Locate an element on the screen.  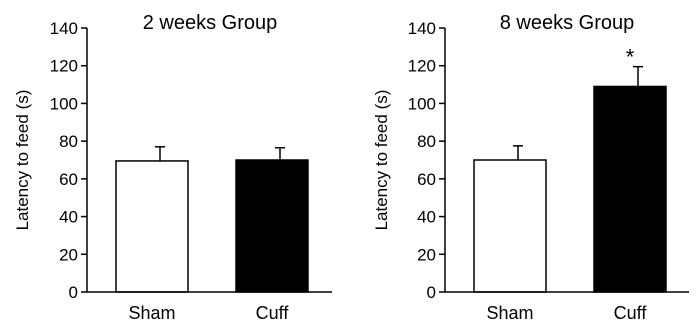
significance-marker: * is located at coordinates (630, 57).